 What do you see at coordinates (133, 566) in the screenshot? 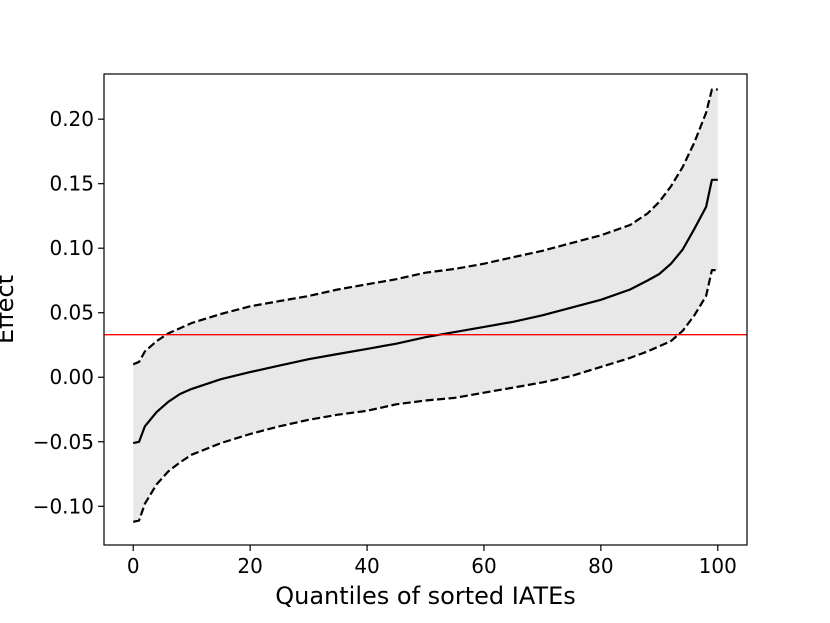
I see `x-tick-label: 0` at bounding box center [133, 566].